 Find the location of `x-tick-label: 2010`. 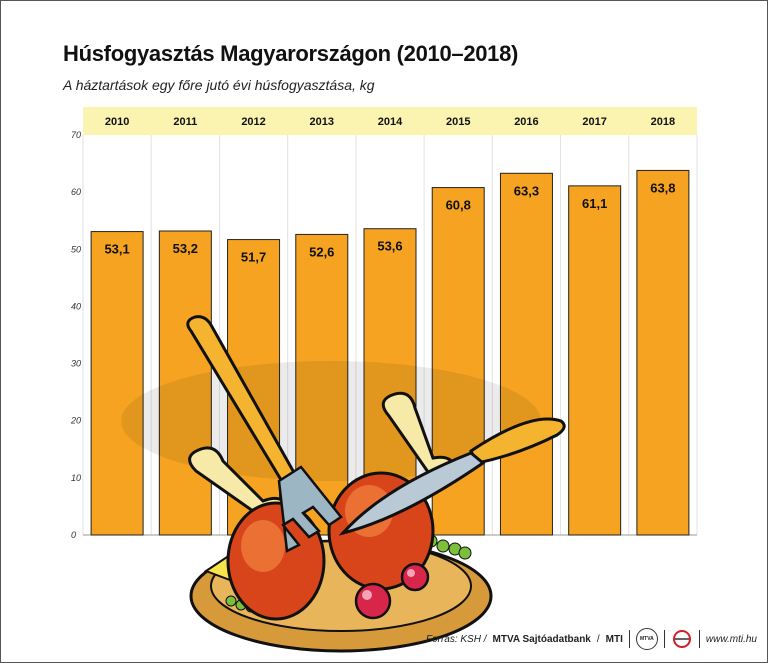

x-tick-label: 2010 is located at coordinates (117, 122).